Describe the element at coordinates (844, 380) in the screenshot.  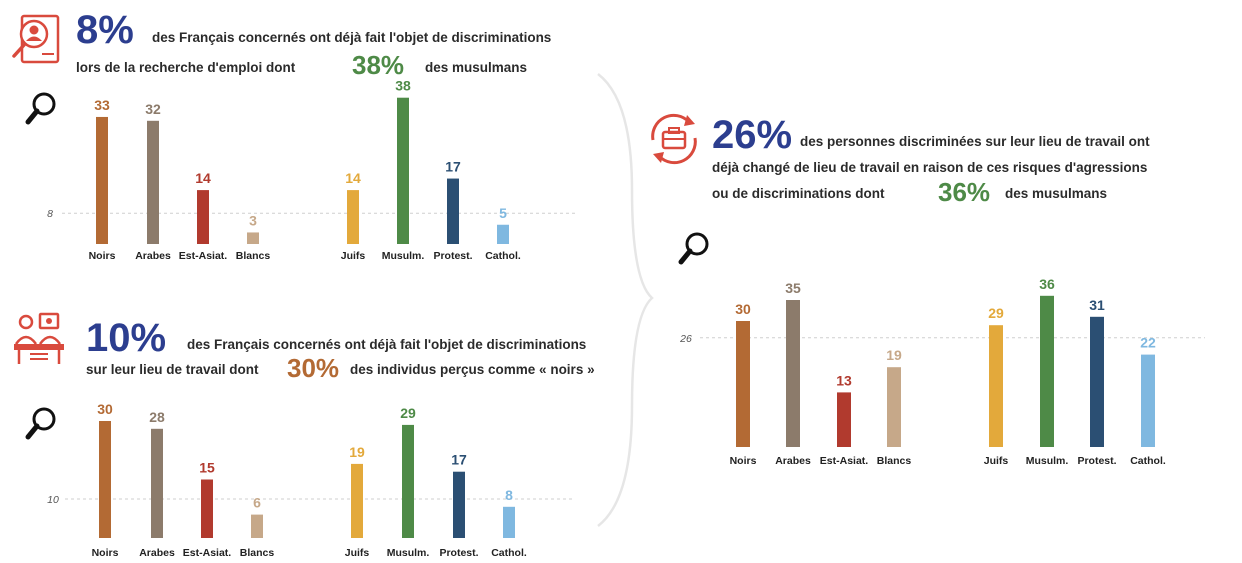
I see `data-label: 13` at that location.